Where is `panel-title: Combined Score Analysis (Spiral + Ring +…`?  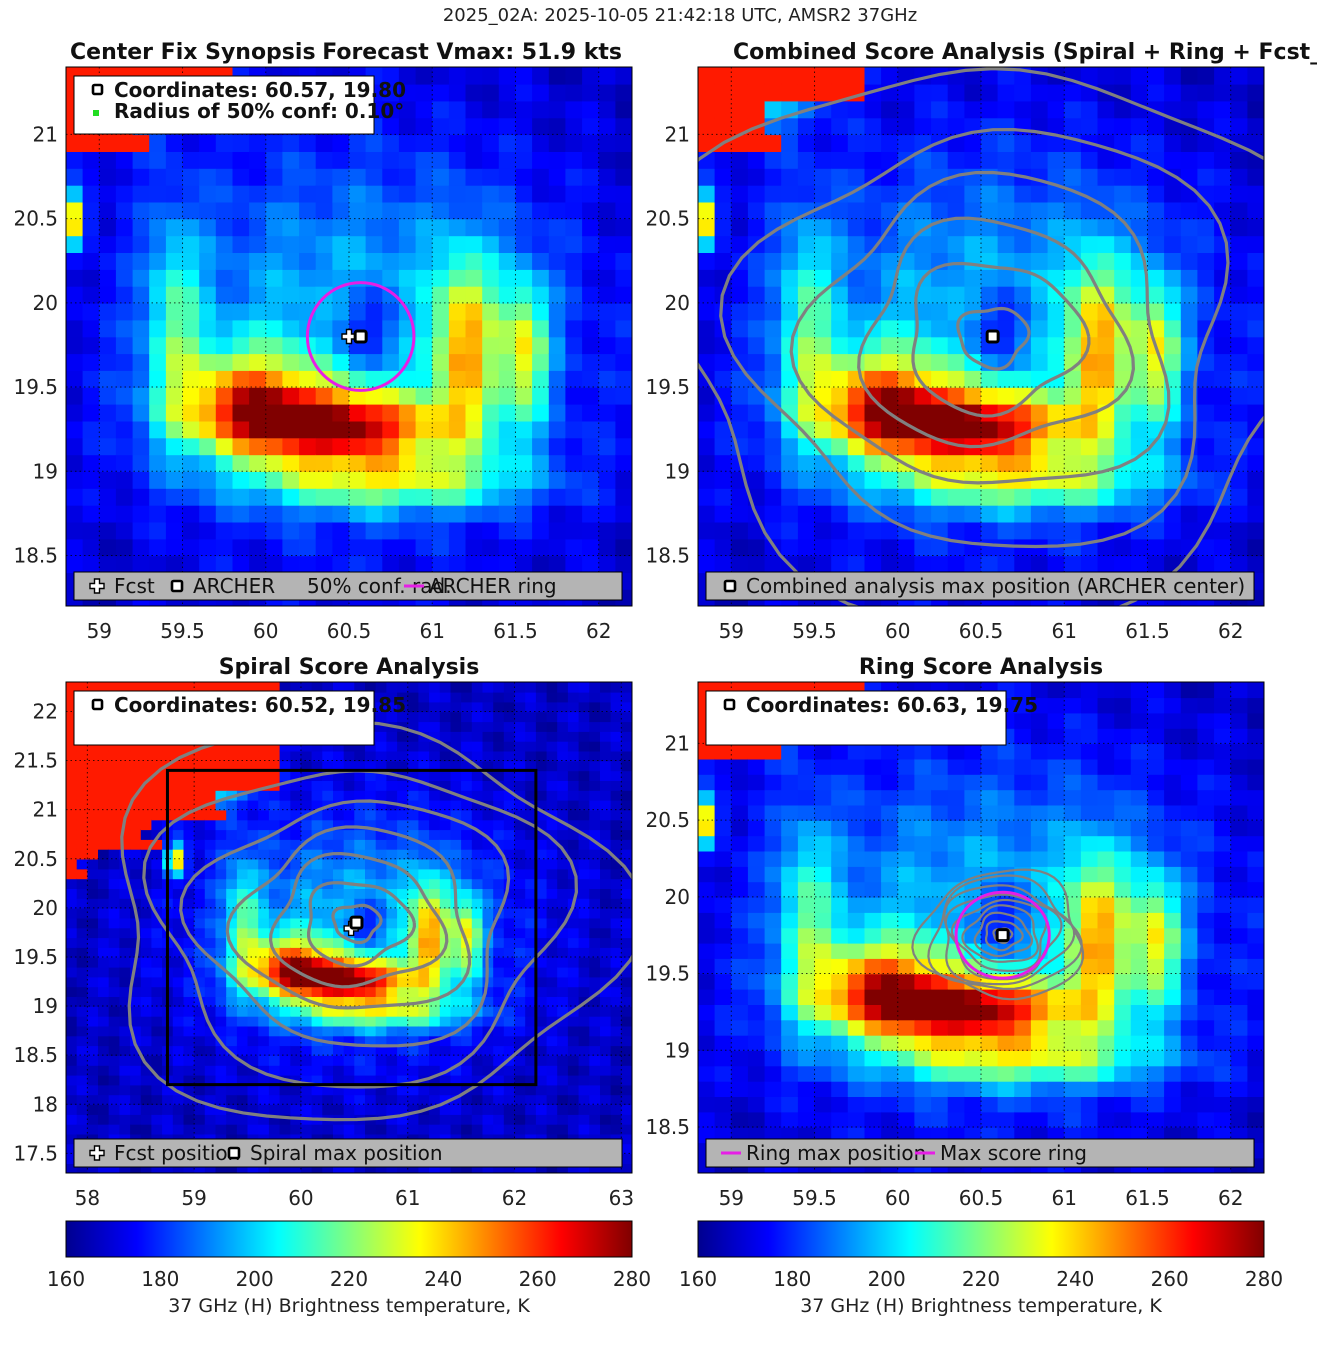
panel-title: Combined Score Analysis (Spiral + Ring +… is located at coordinates (1025, 52).